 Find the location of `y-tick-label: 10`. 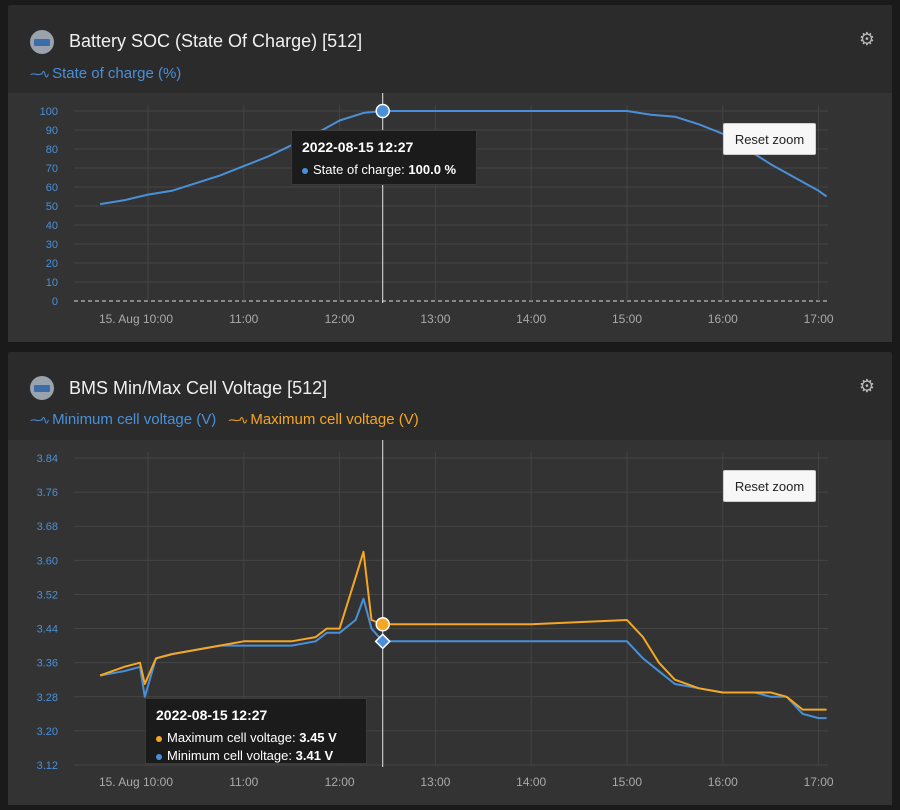

y-tick-label: 10 is located at coordinates (52, 283).